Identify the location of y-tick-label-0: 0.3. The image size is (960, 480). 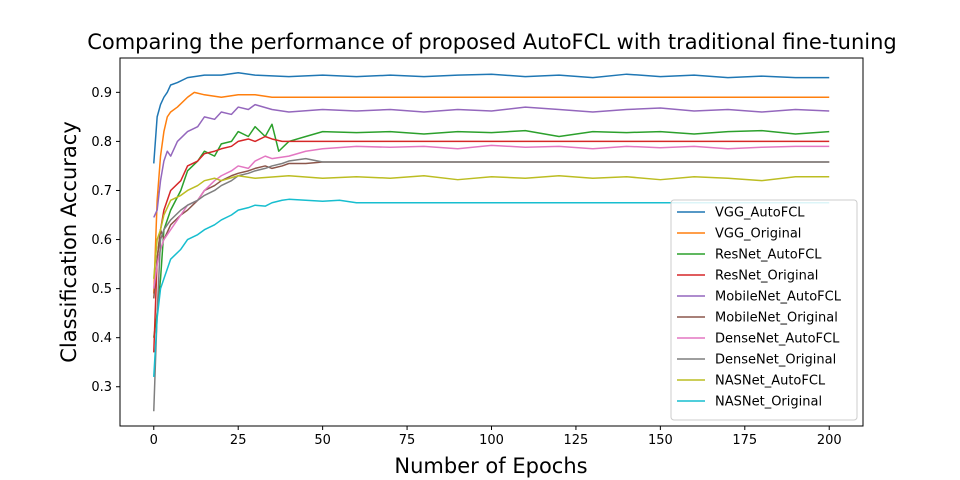
(101, 387).